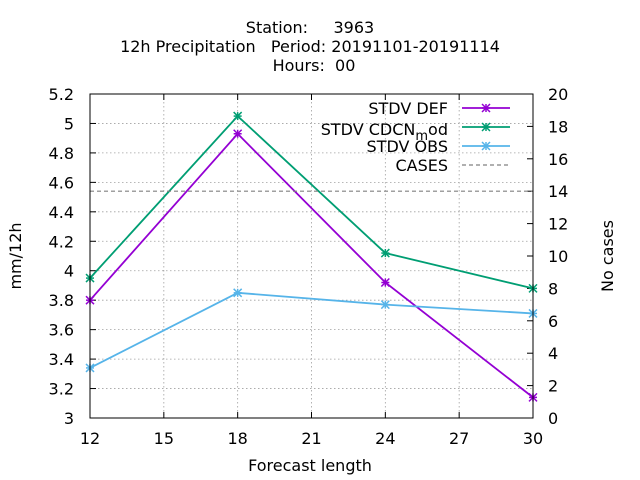  I want to click on y-tick-label: 4.8, so click(61, 153).